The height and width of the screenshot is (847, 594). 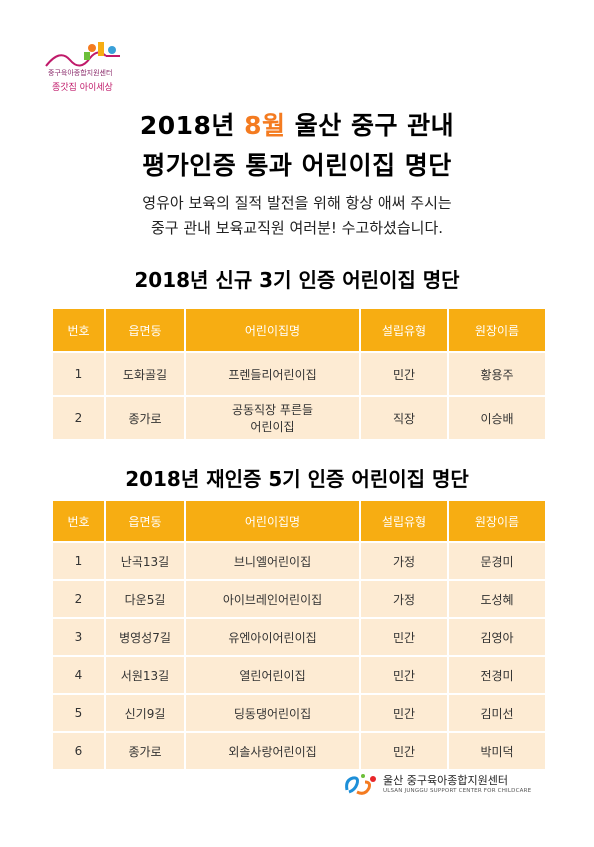 What do you see at coordinates (273, 373) in the screenshot?
I see `cell-name: 프렌들리어린이집` at bounding box center [273, 373].